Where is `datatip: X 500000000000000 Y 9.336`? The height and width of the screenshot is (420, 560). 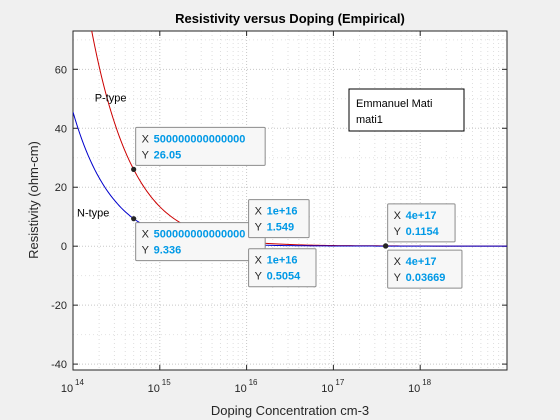
datatip: X 500000000000000 Y 9.336 is located at coordinates (200, 242).